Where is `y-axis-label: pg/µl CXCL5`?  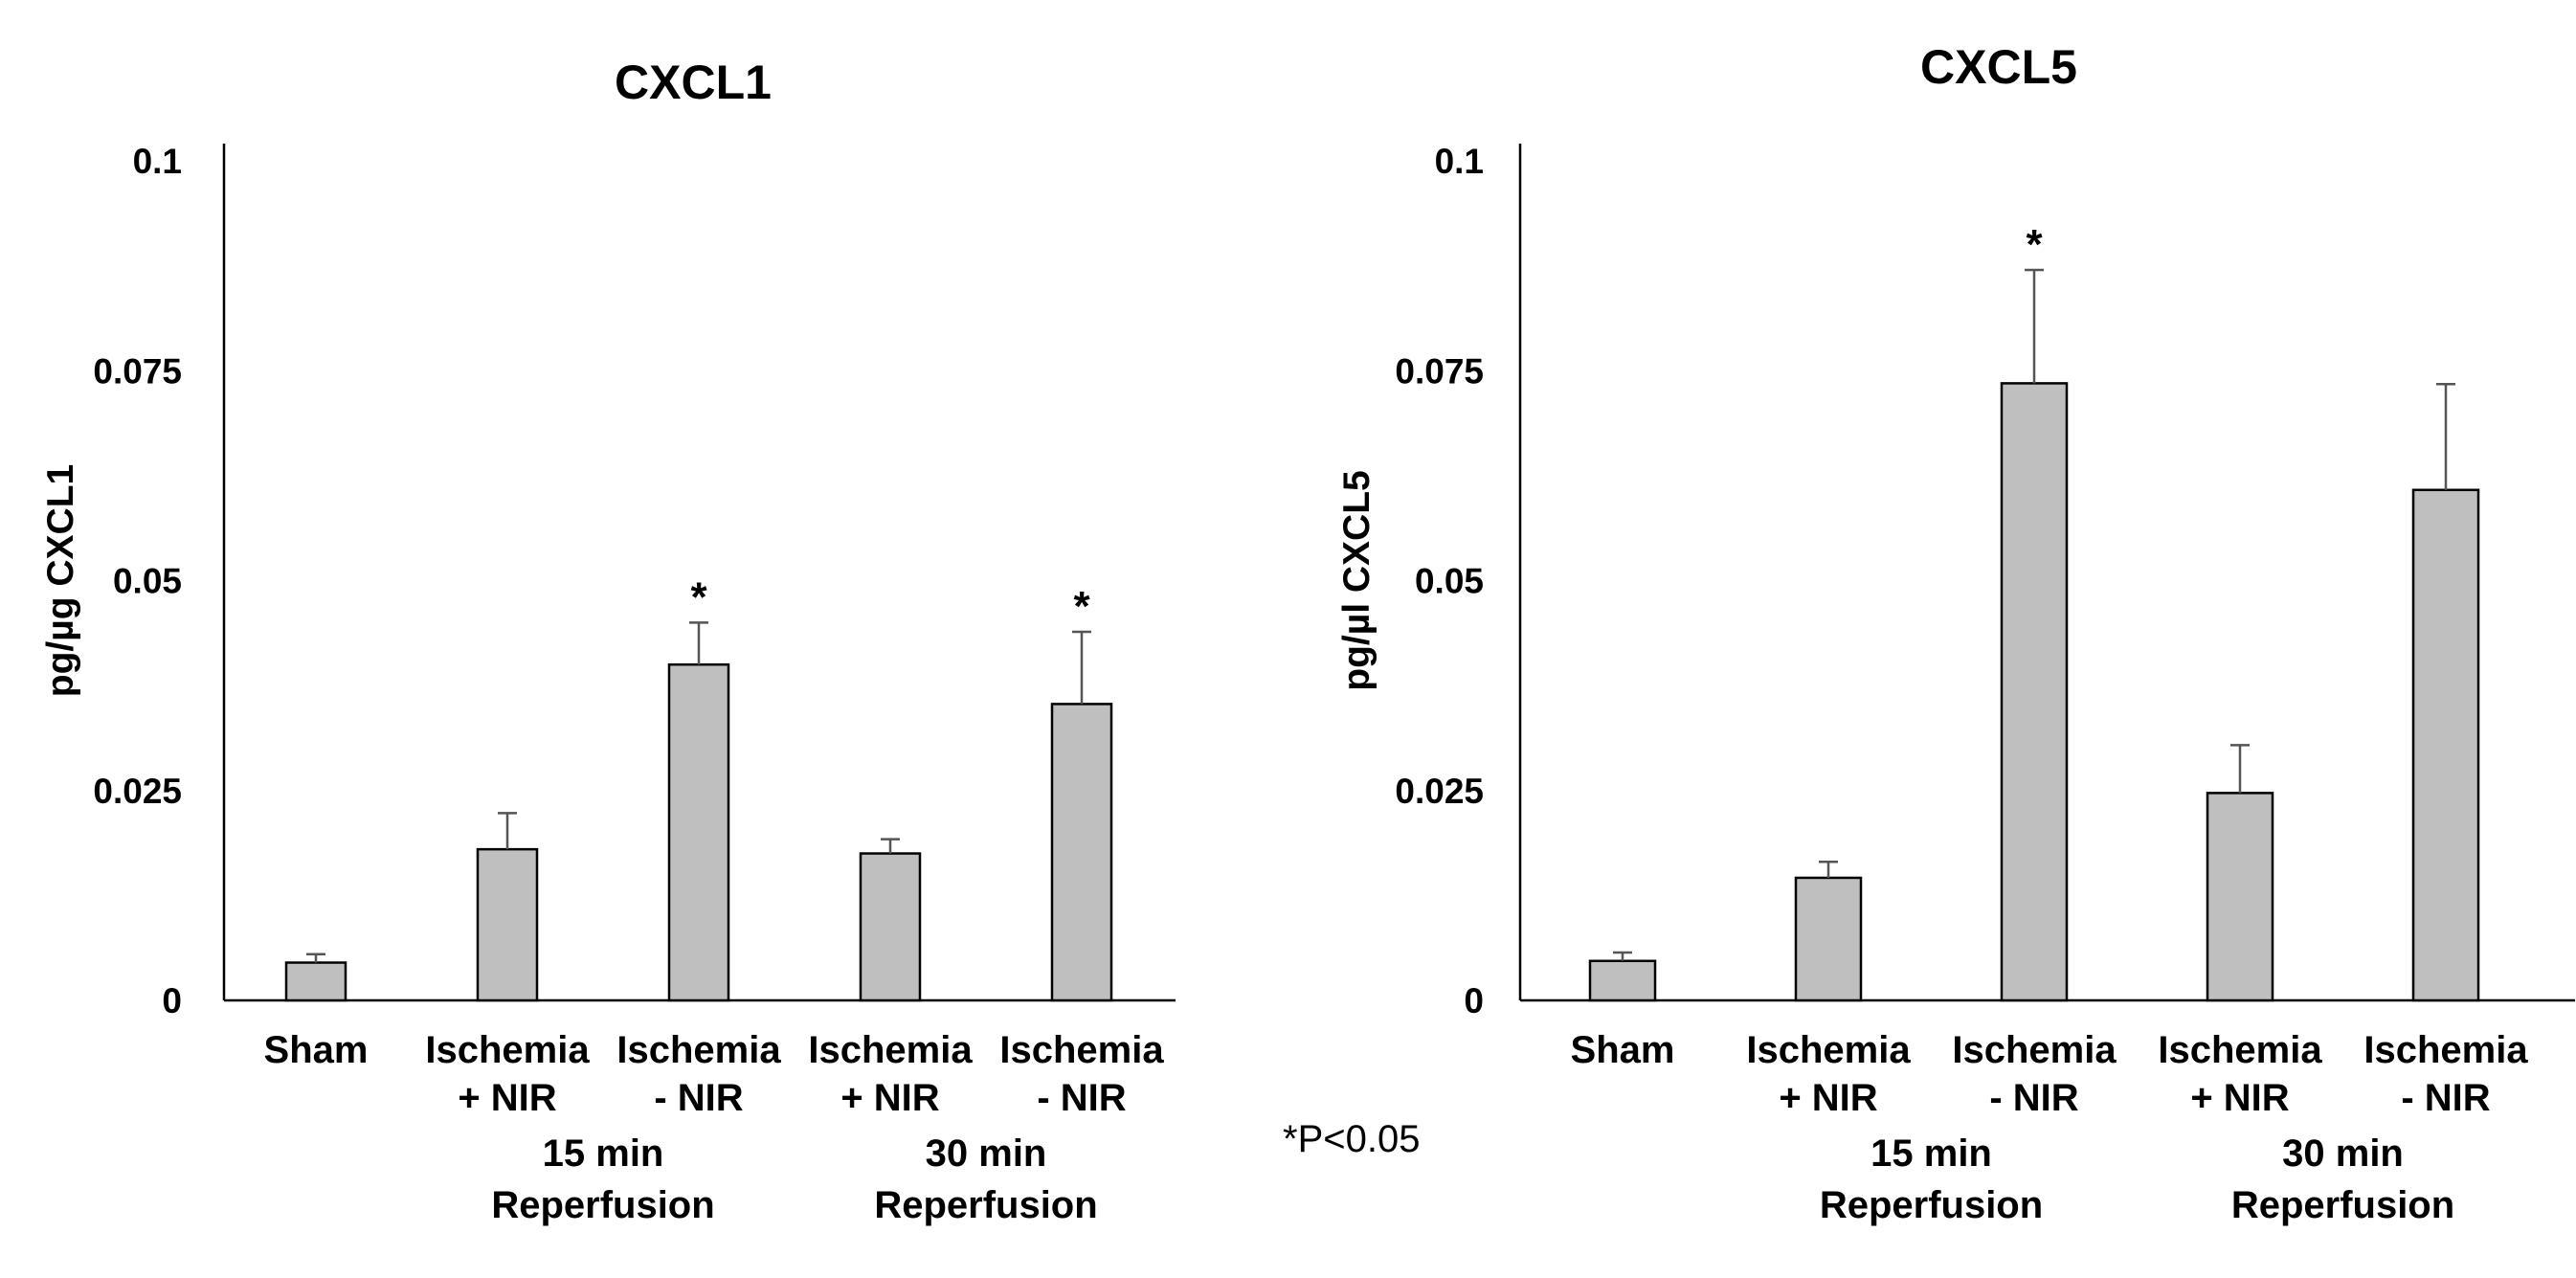 y-axis-label: pg/µl CXCL5 is located at coordinates (1357, 580).